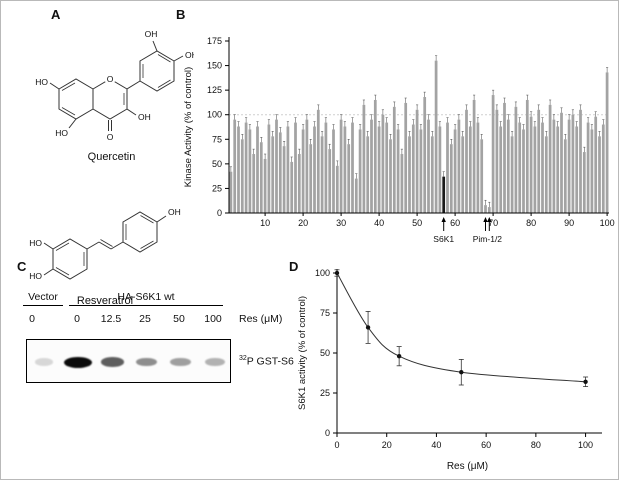 Image resolution: width=619 pixels, height=480 pixels. What do you see at coordinates (302, 353) in the screenshot?
I see `svg-text: S6K1 activity (% of control)` at bounding box center [302, 353].